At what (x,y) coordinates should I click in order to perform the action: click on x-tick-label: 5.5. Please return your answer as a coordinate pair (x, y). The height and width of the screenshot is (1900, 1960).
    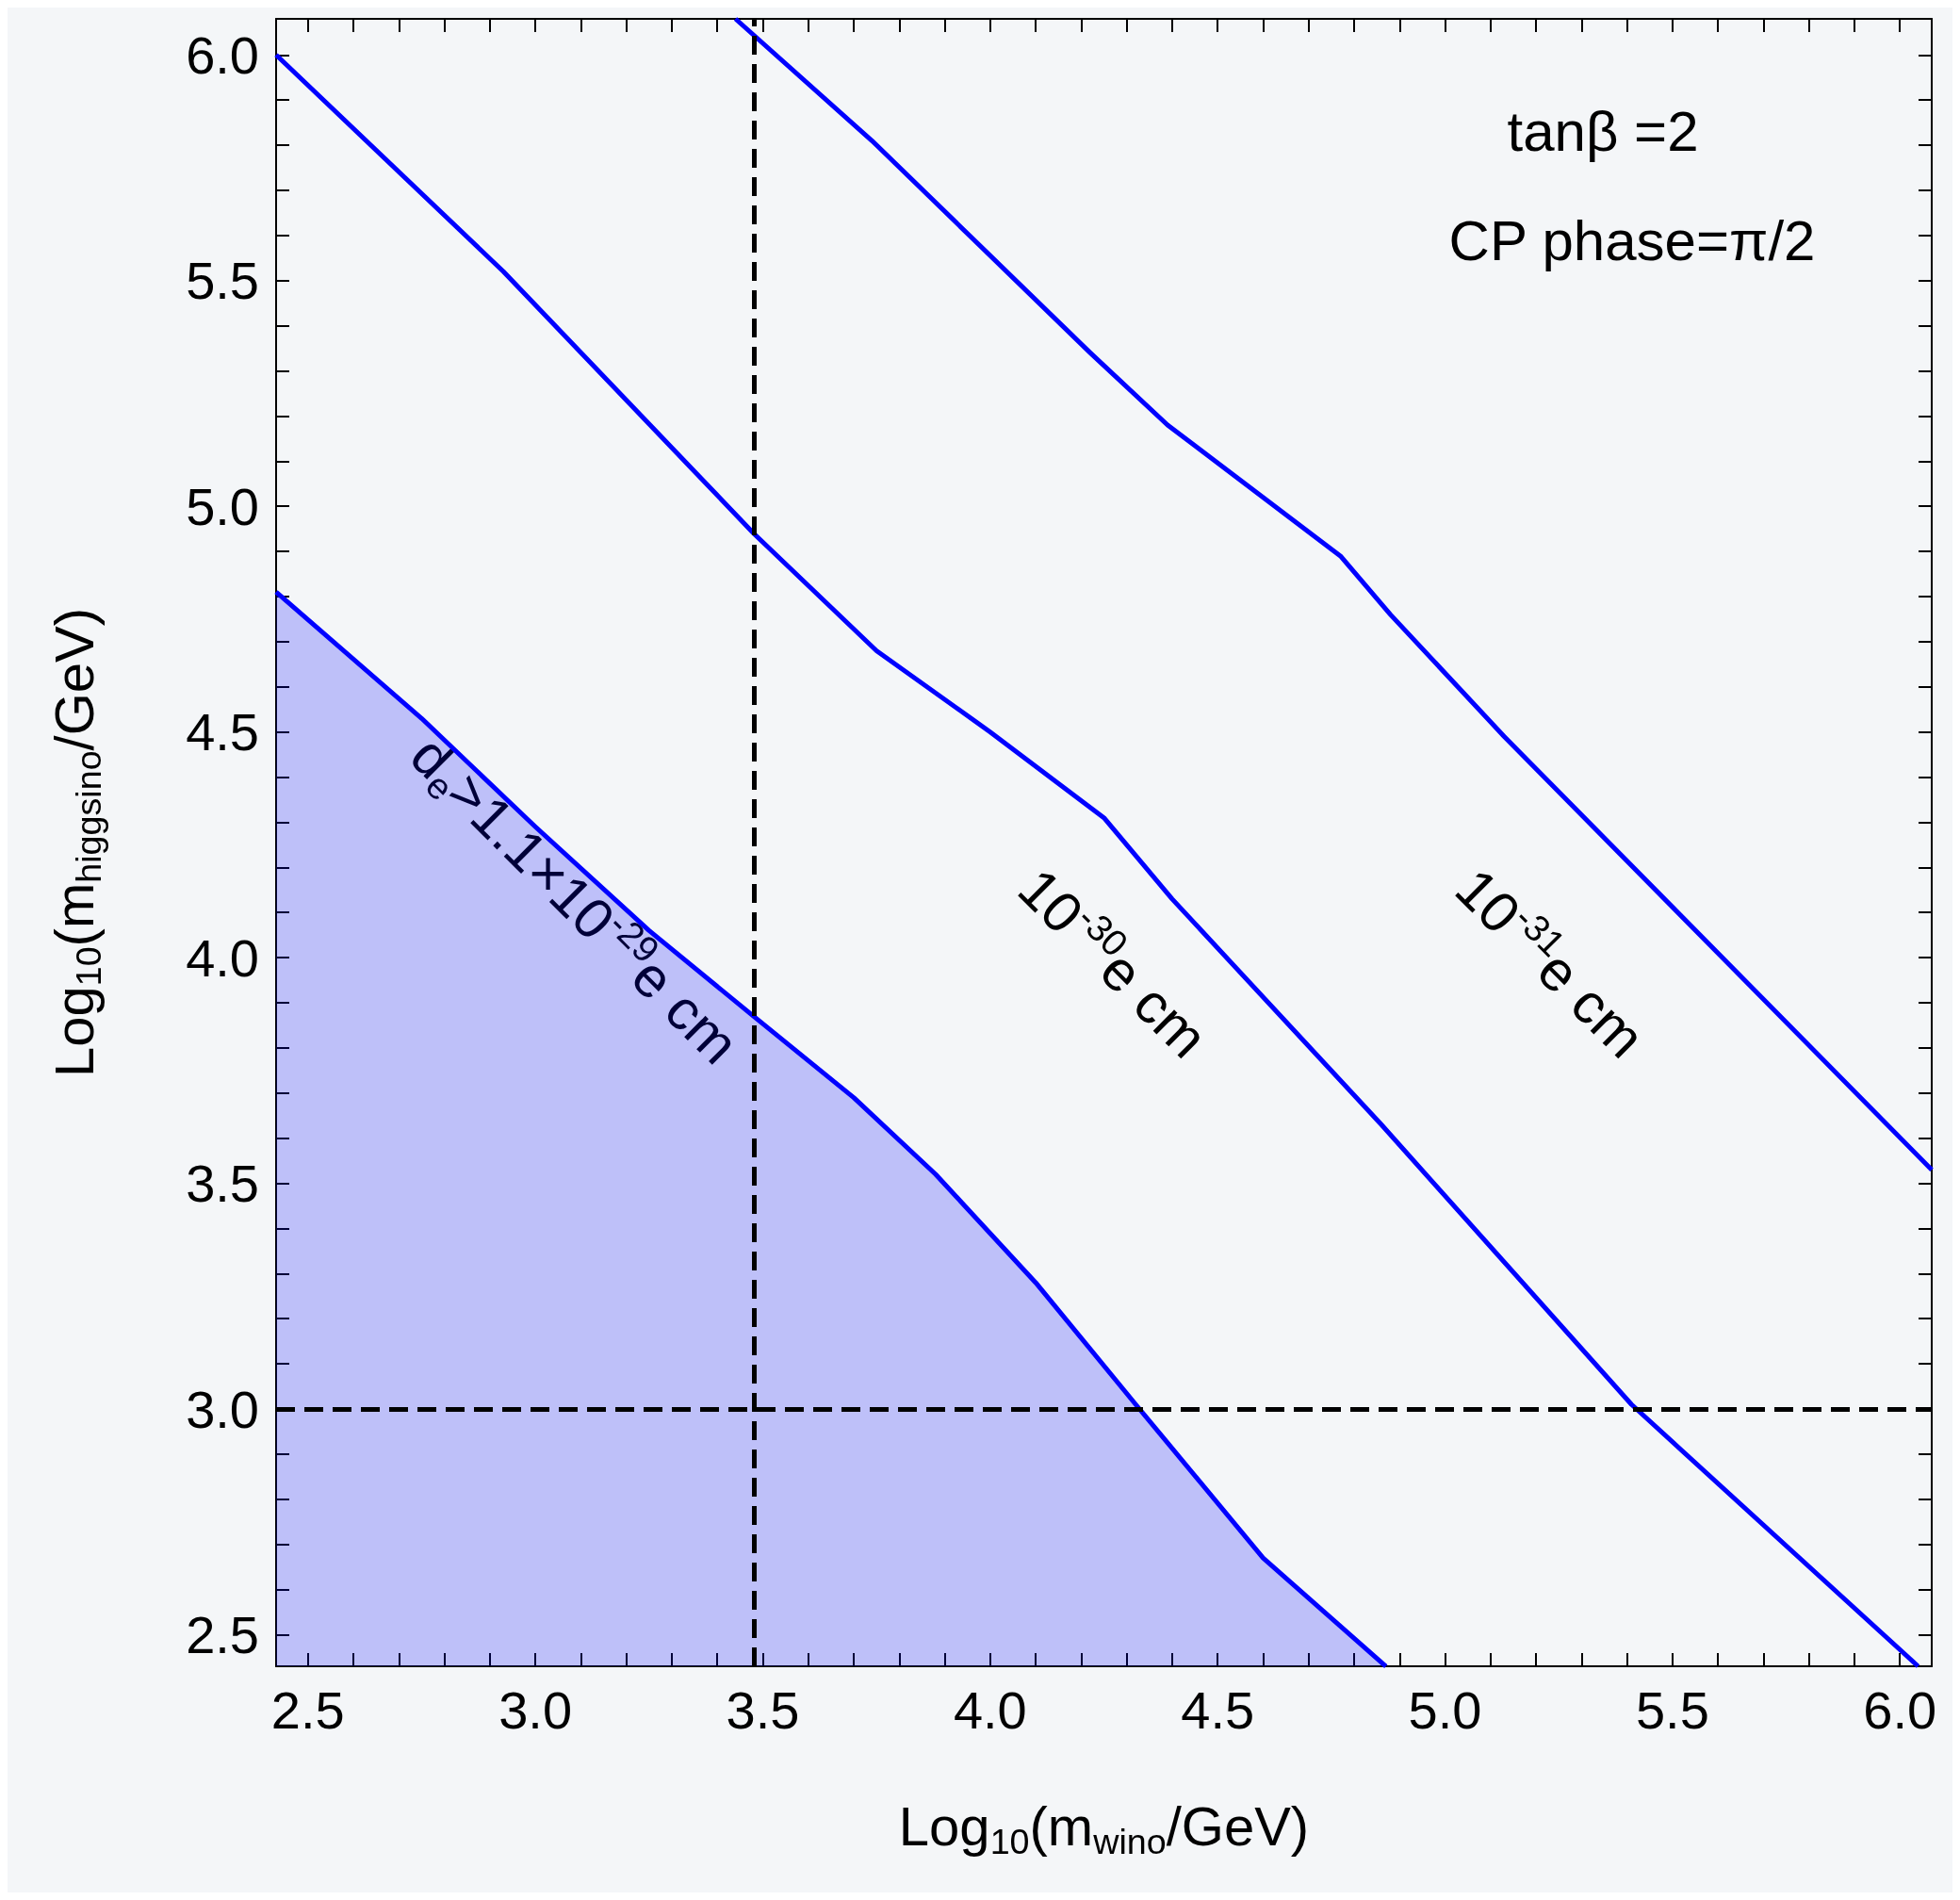
    Looking at the image, I should click on (1672, 1710).